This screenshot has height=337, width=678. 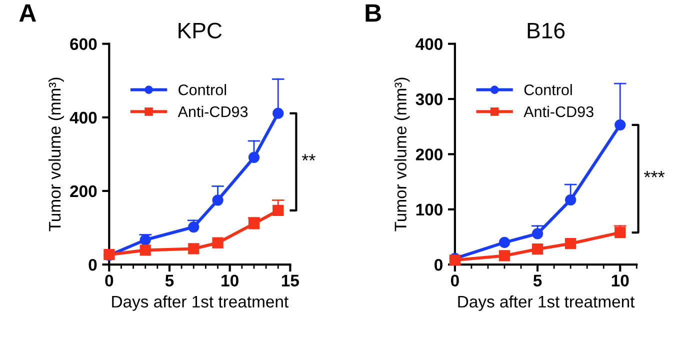 What do you see at coordinates (429, 99) in the screenshot?
I see `y-tick-label: 300` at bounding box center [429, 99].